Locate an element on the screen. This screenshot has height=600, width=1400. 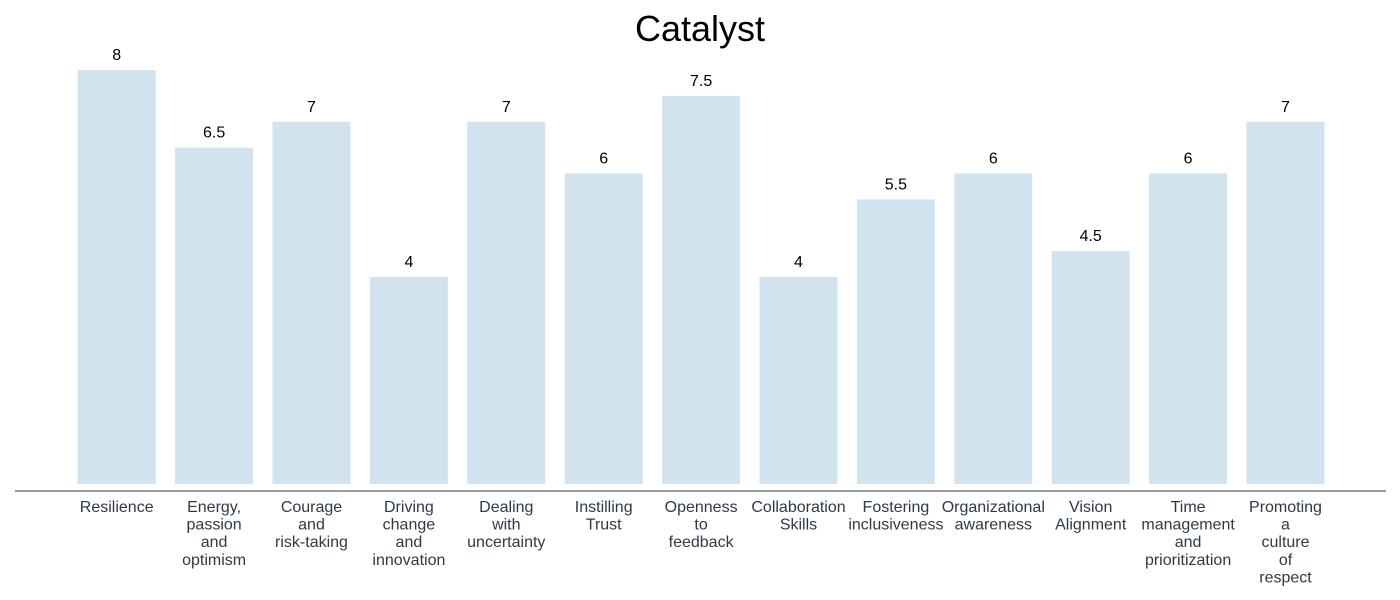
x-tick-label: Skills is located at coordinates (798, 525).